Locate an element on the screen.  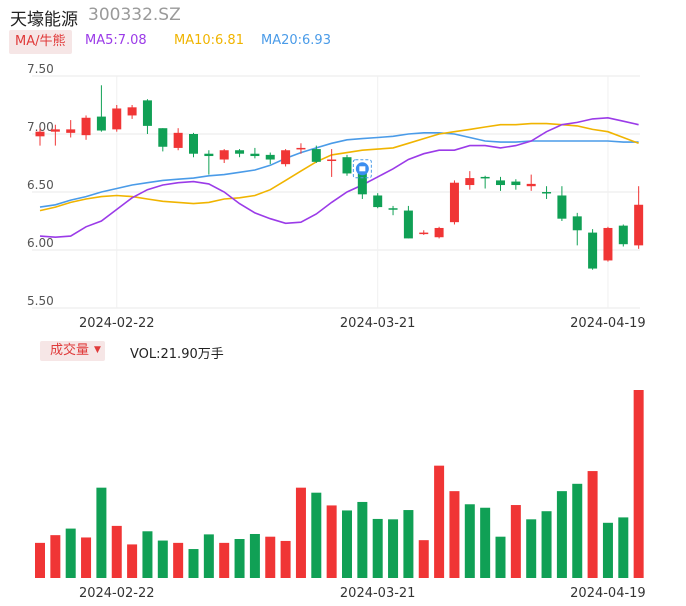
ma20-line is located at coordinates (339, 170).